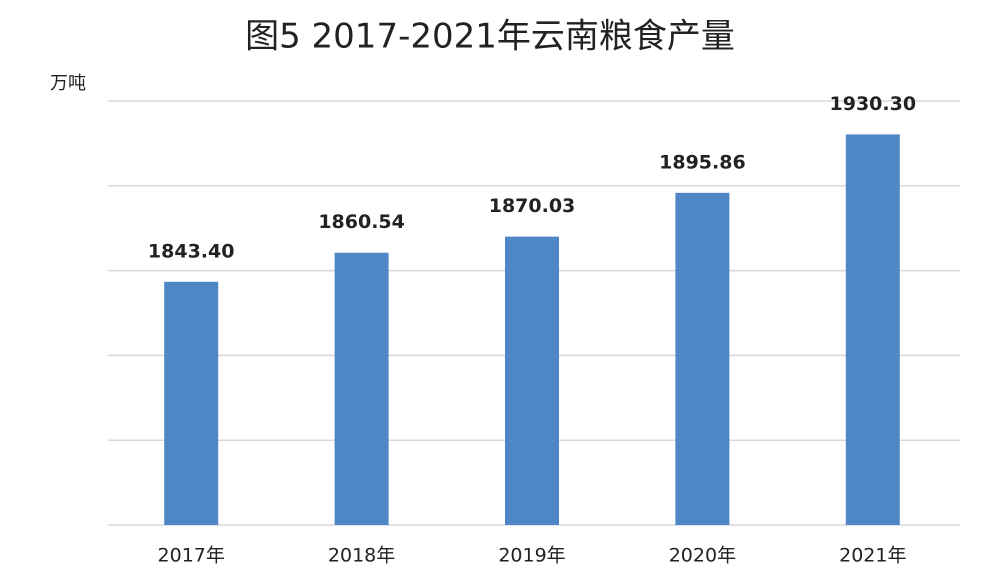  What do you see at coordinates (191, 251) in the screenshot?
I see `value-label: 1843.40` at bounding box center [191, 251].